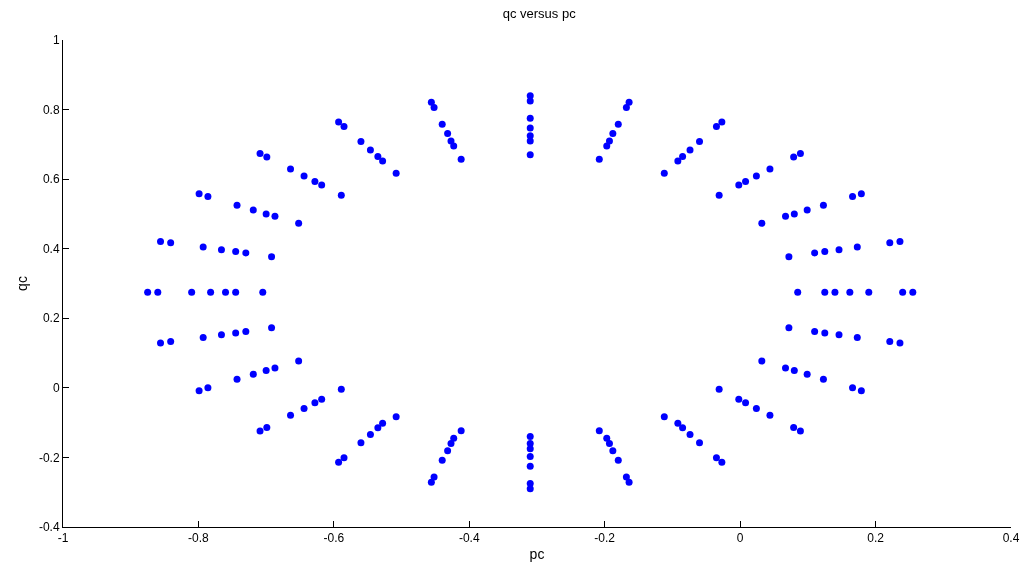 This screenshot has width=1027, height=571. Describe the element at coordinates (63, 538) in the screenshot. I see `x-tick-label: -1` at that location.